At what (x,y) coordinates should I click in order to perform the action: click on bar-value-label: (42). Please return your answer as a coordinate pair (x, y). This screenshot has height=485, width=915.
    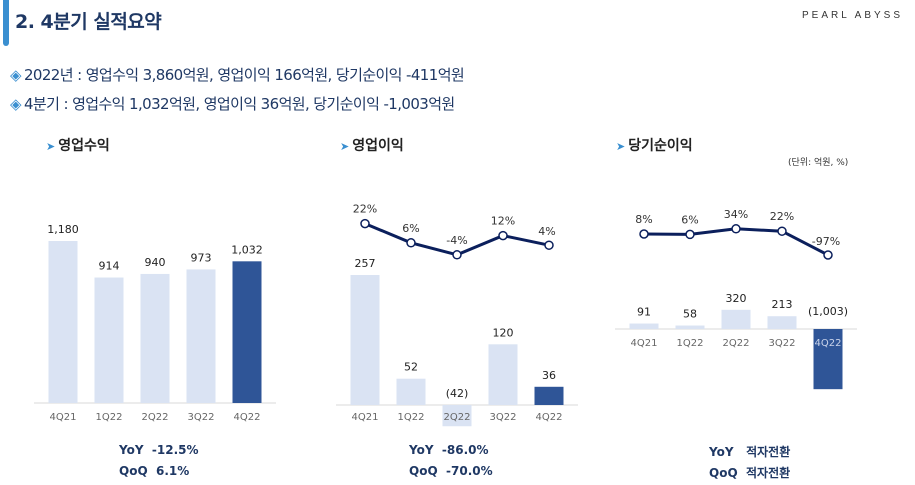
    Looking at the image, I should click on (457, 393).